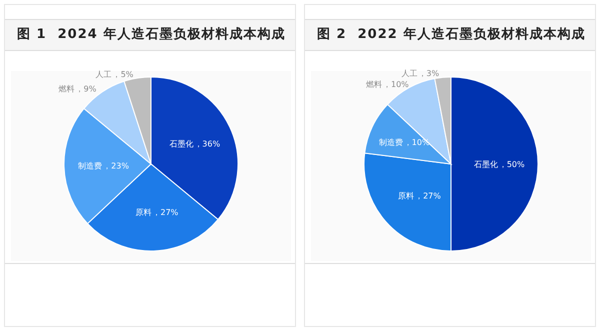 This screenshot has height=331, width=600. Describe the element at coordinates (116, 166) in the screenshot. I see `data-label: ，23%` at that location.